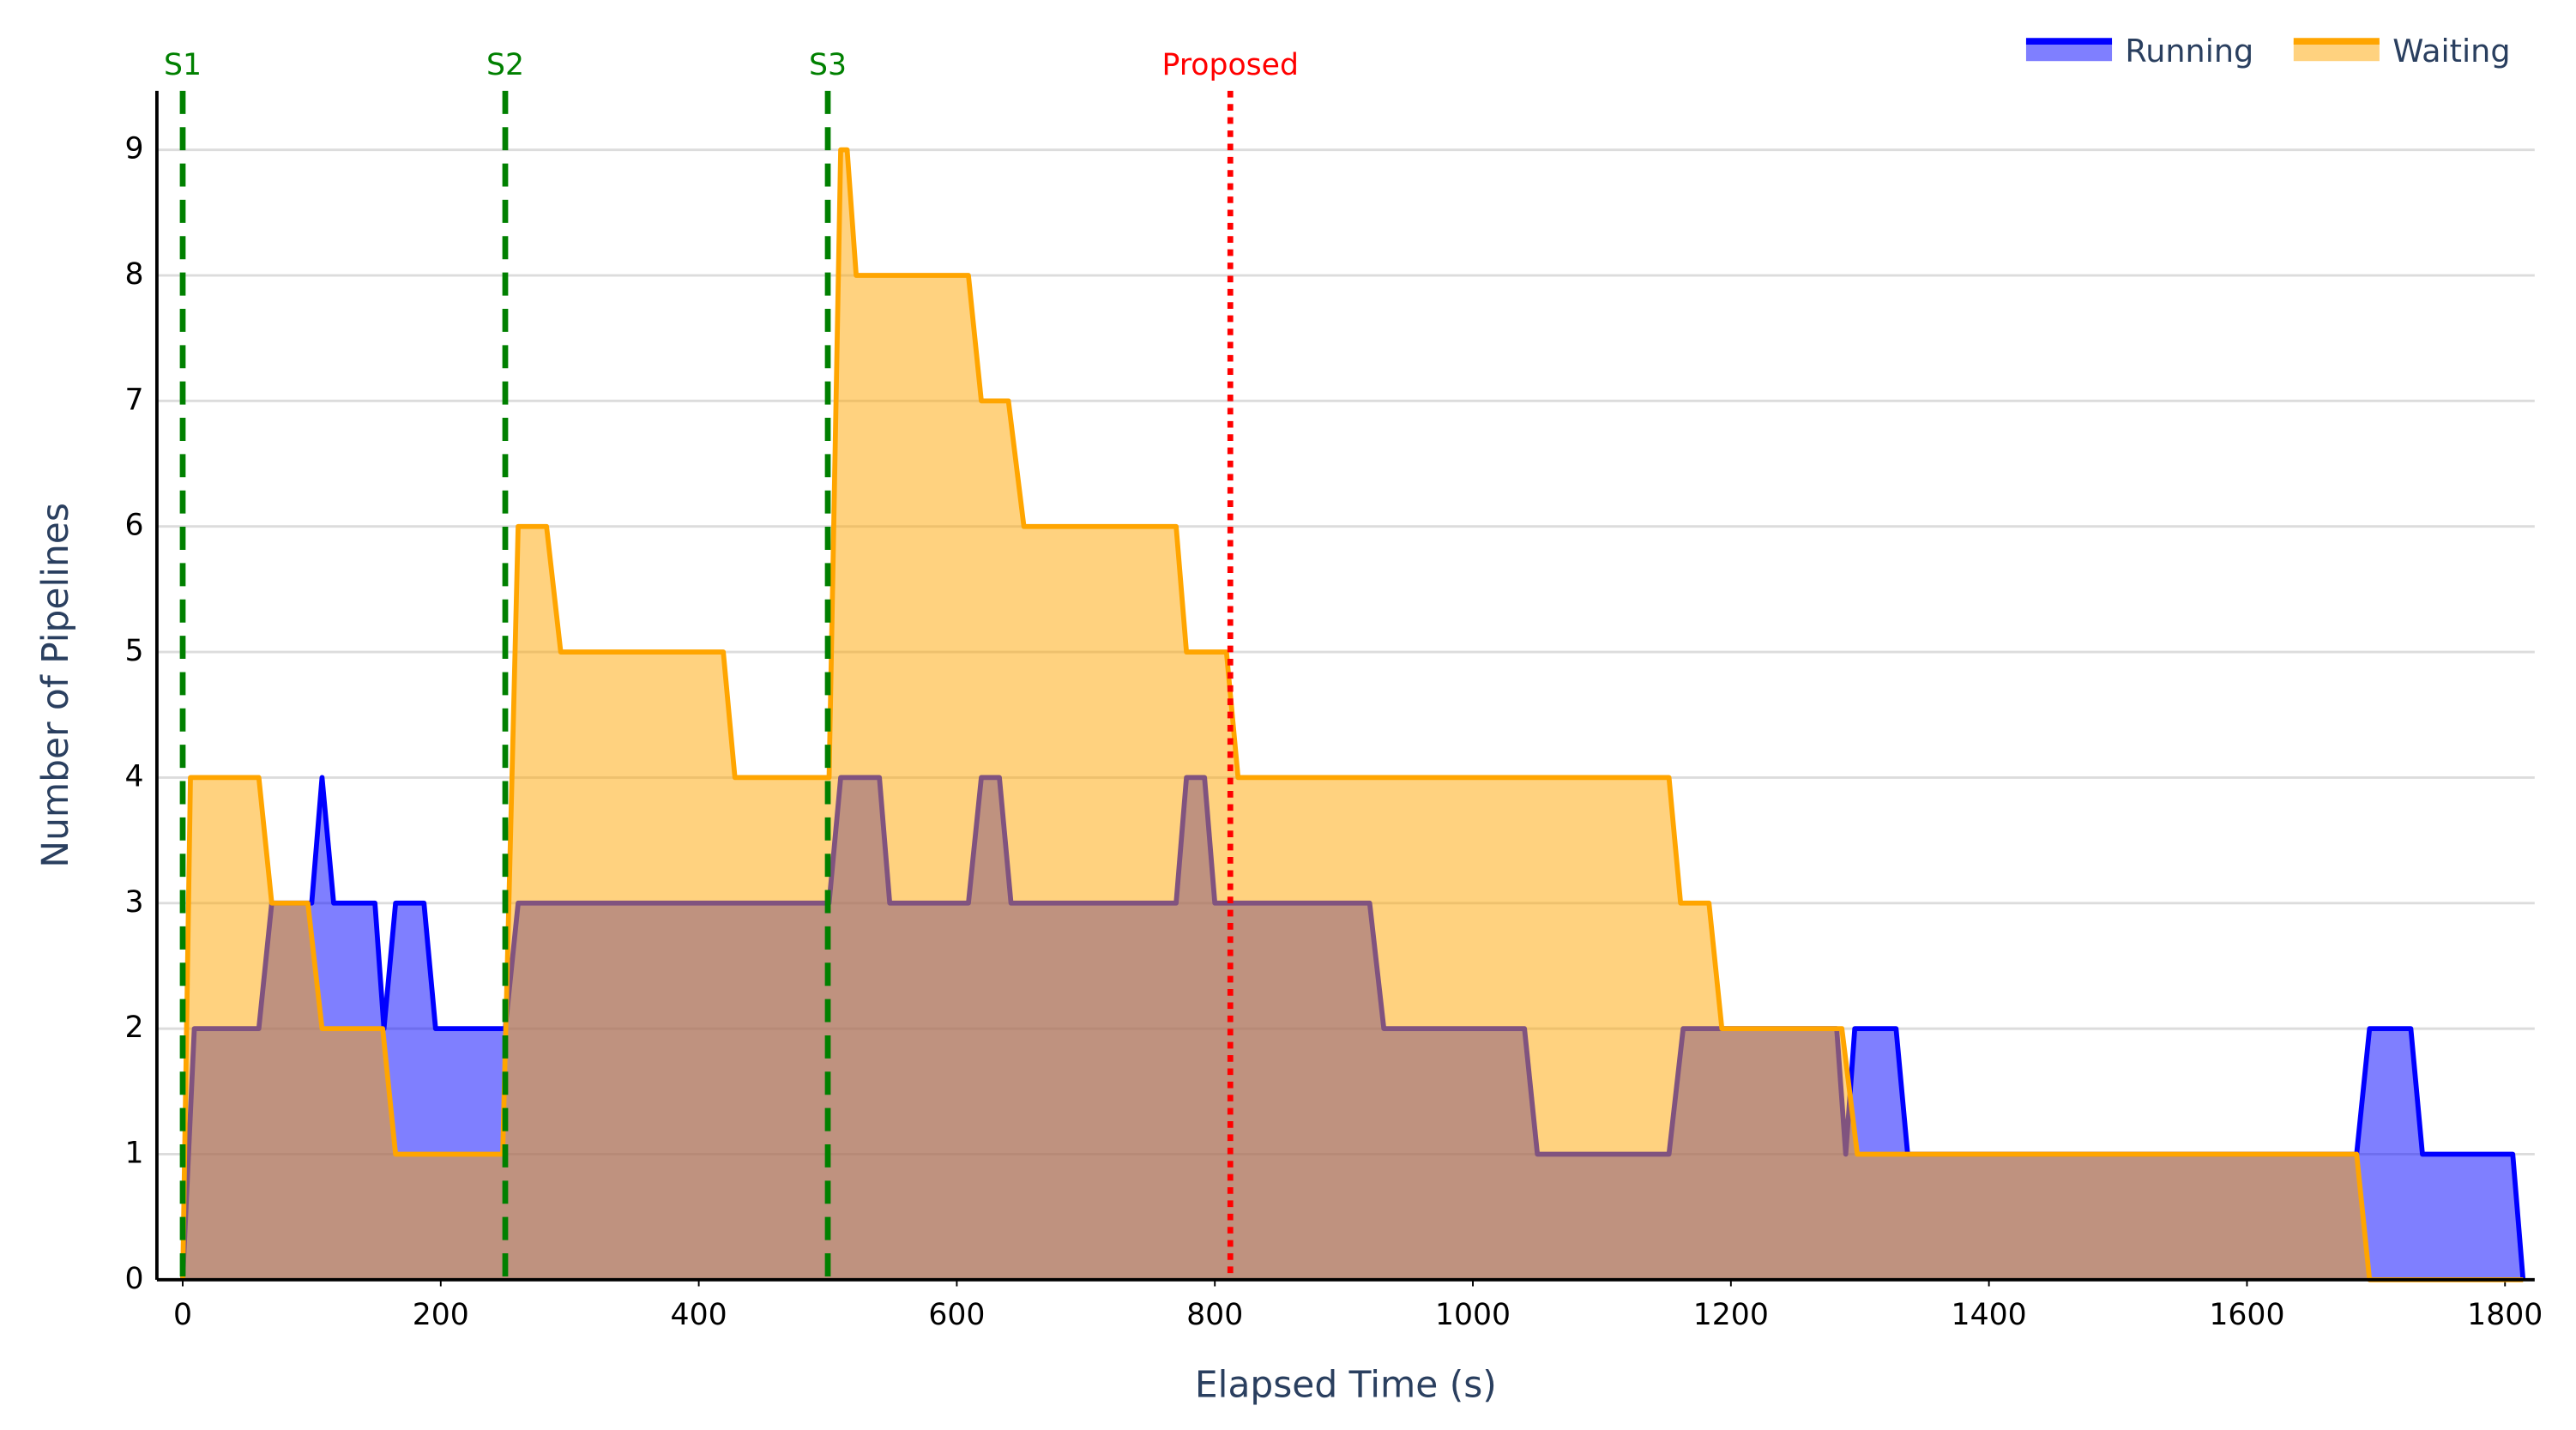  What do you see at coordinates (133, 902) in the screenshot?
I see `y-tick-label: 3` at bounding box center [133, 902].